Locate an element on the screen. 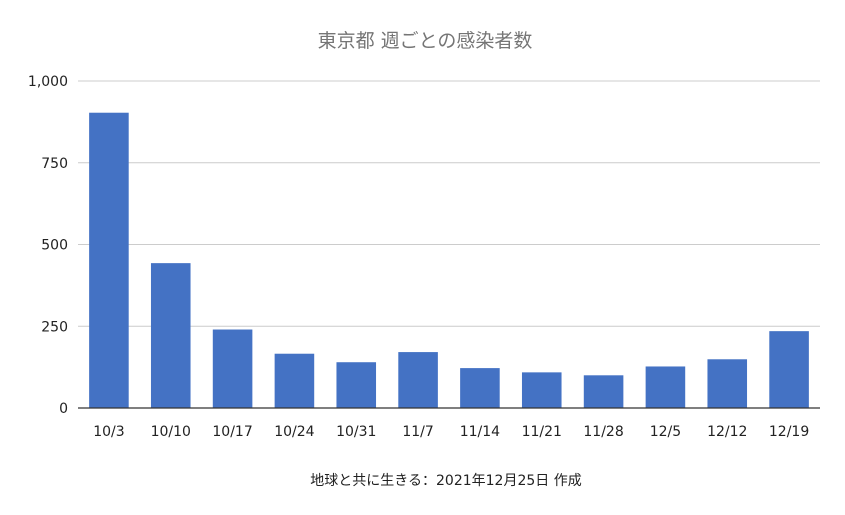 The height and width of the screenshot is (515, 845). y-tick-label: 750 is located at coordinates (54, 164).